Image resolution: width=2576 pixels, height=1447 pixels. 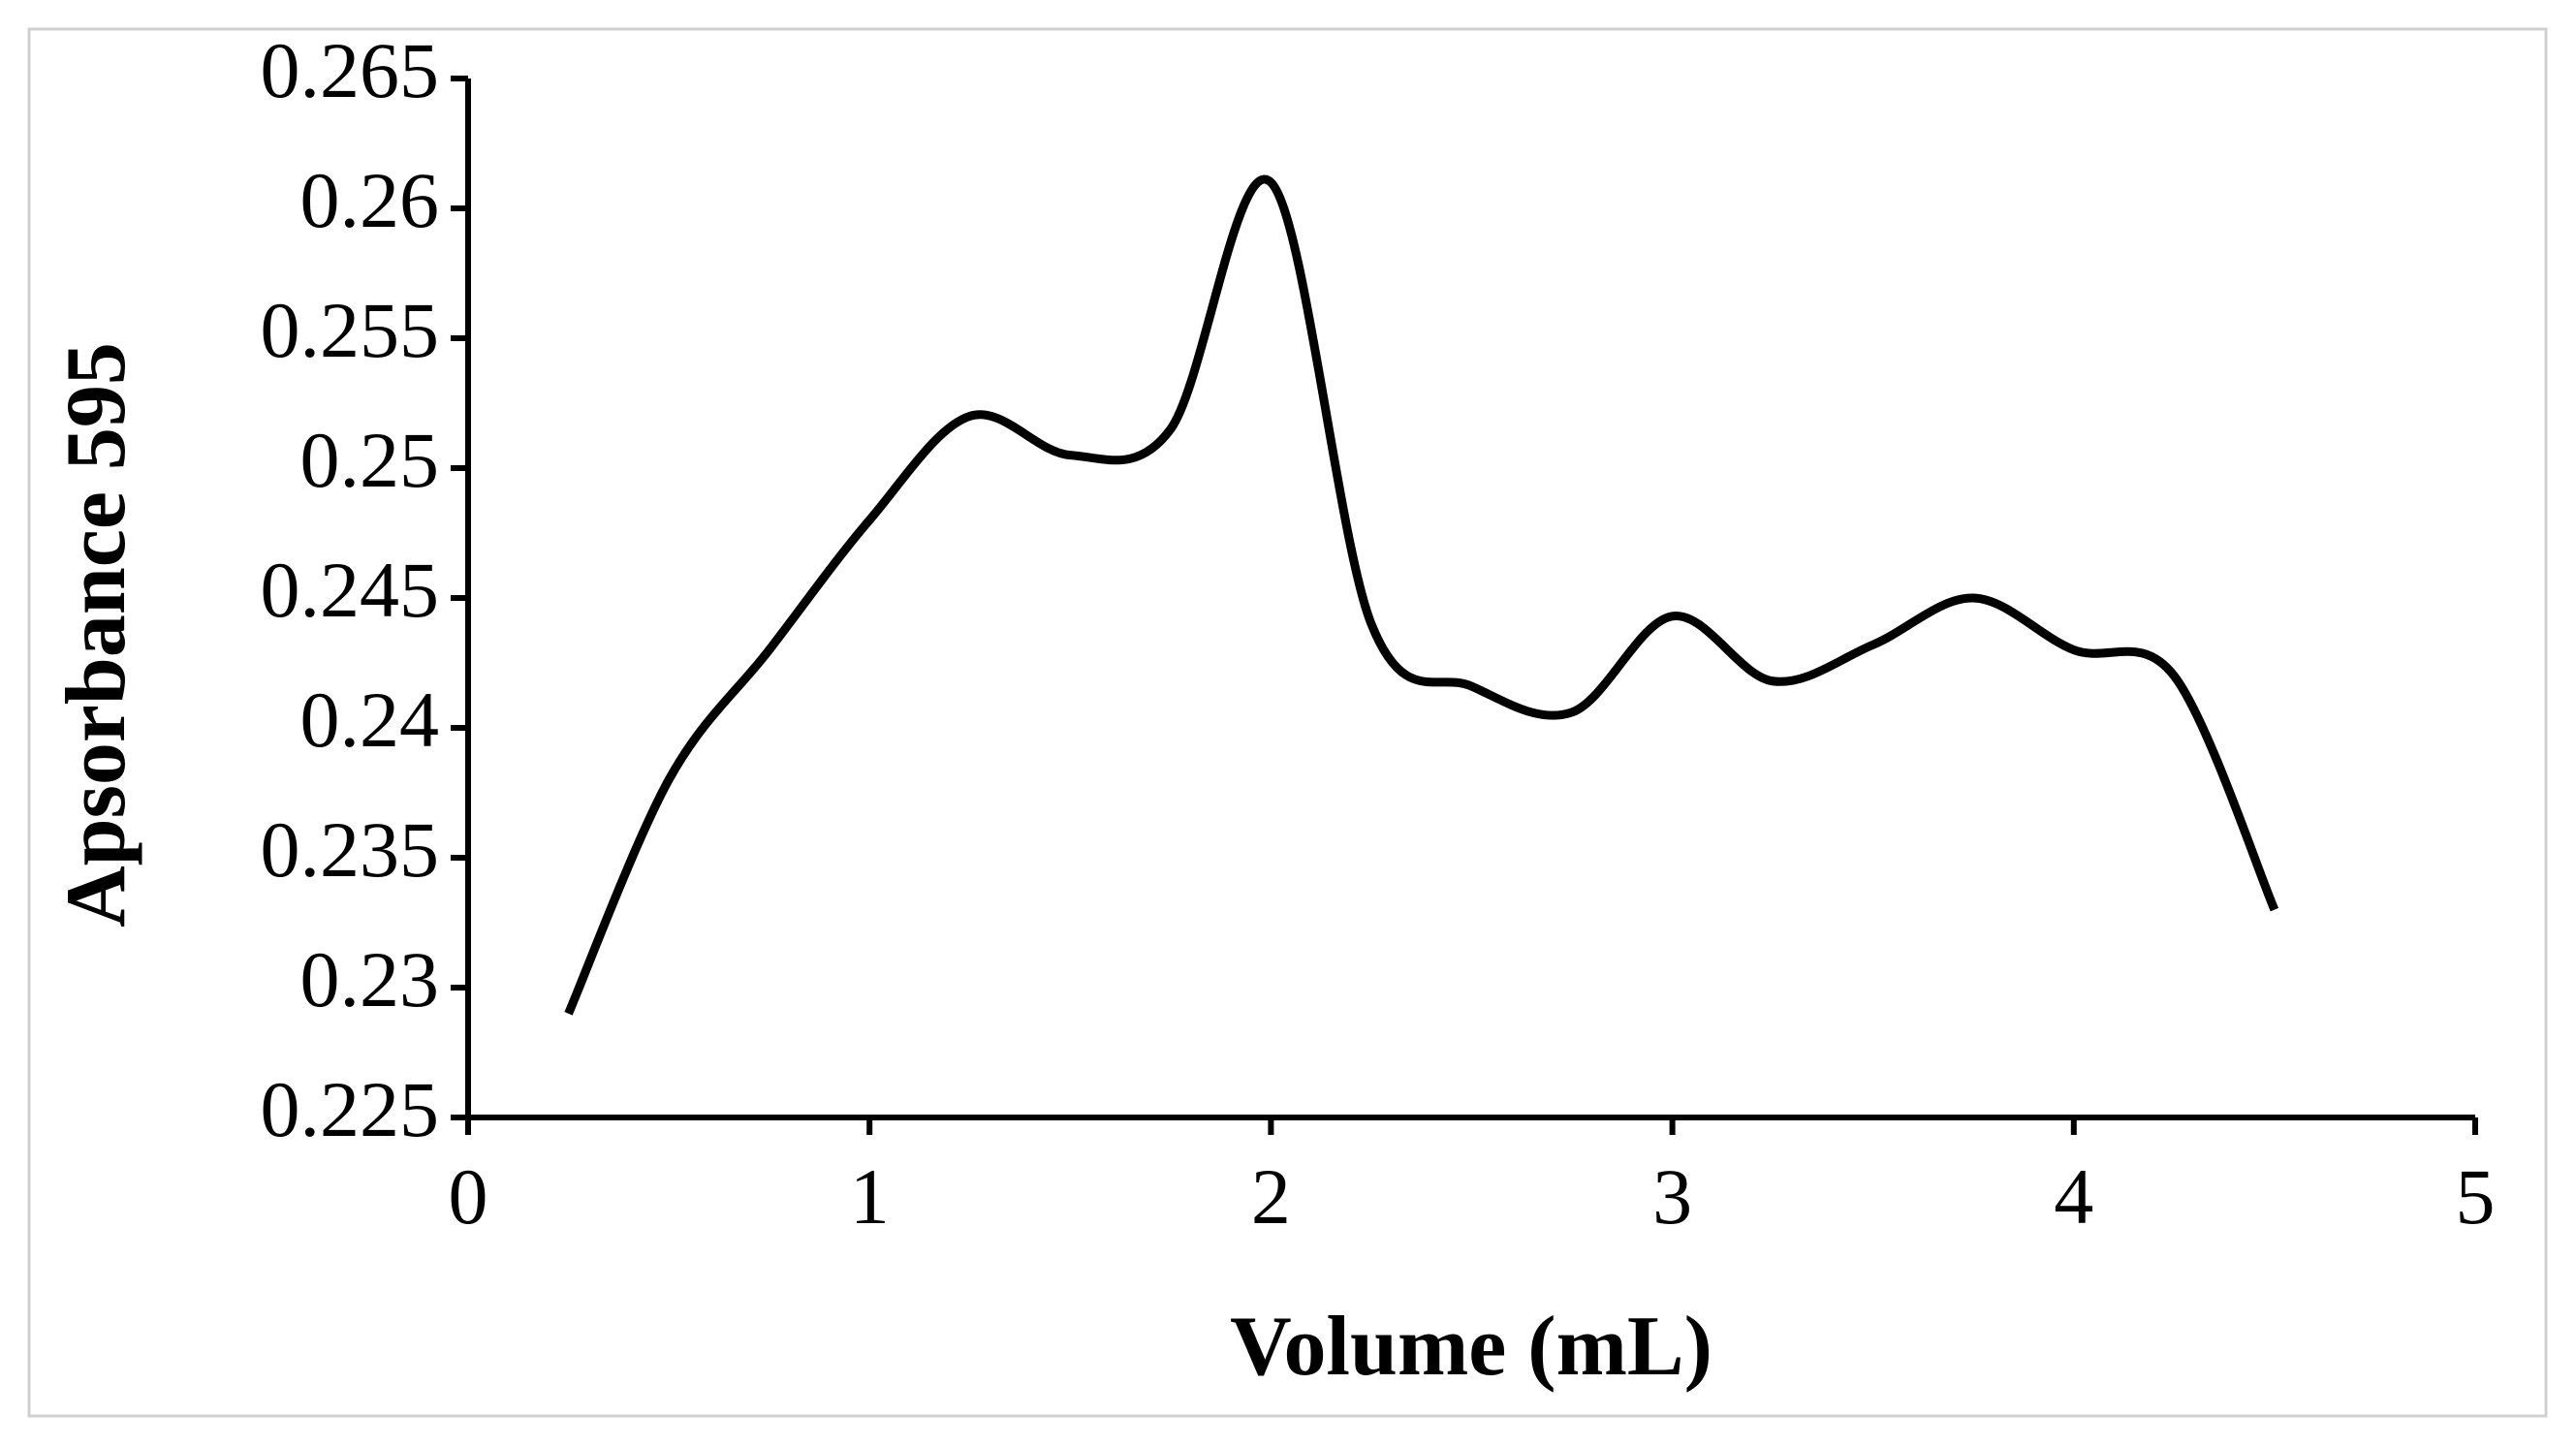 What do you see at coordinates (870, 1196) in the screenshot?
I see `x-tick-label: 1` at bounding box center [870, 1196].